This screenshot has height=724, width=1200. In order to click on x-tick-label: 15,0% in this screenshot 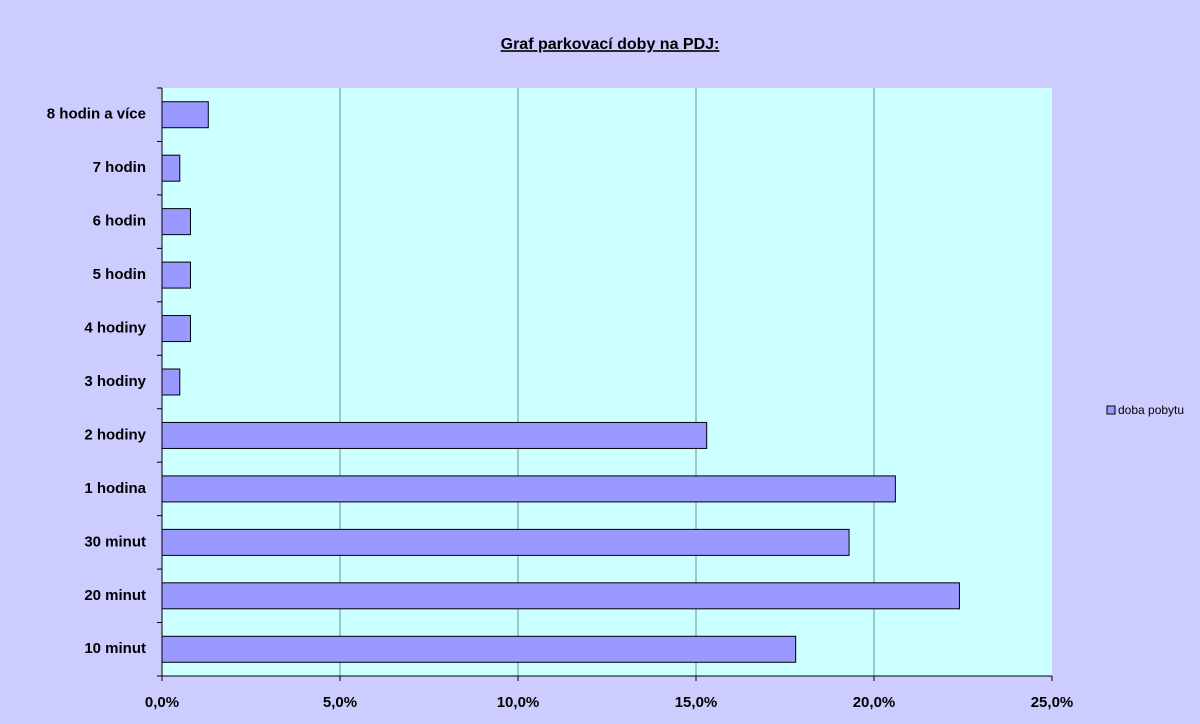, I will do `click(696, 702)`.